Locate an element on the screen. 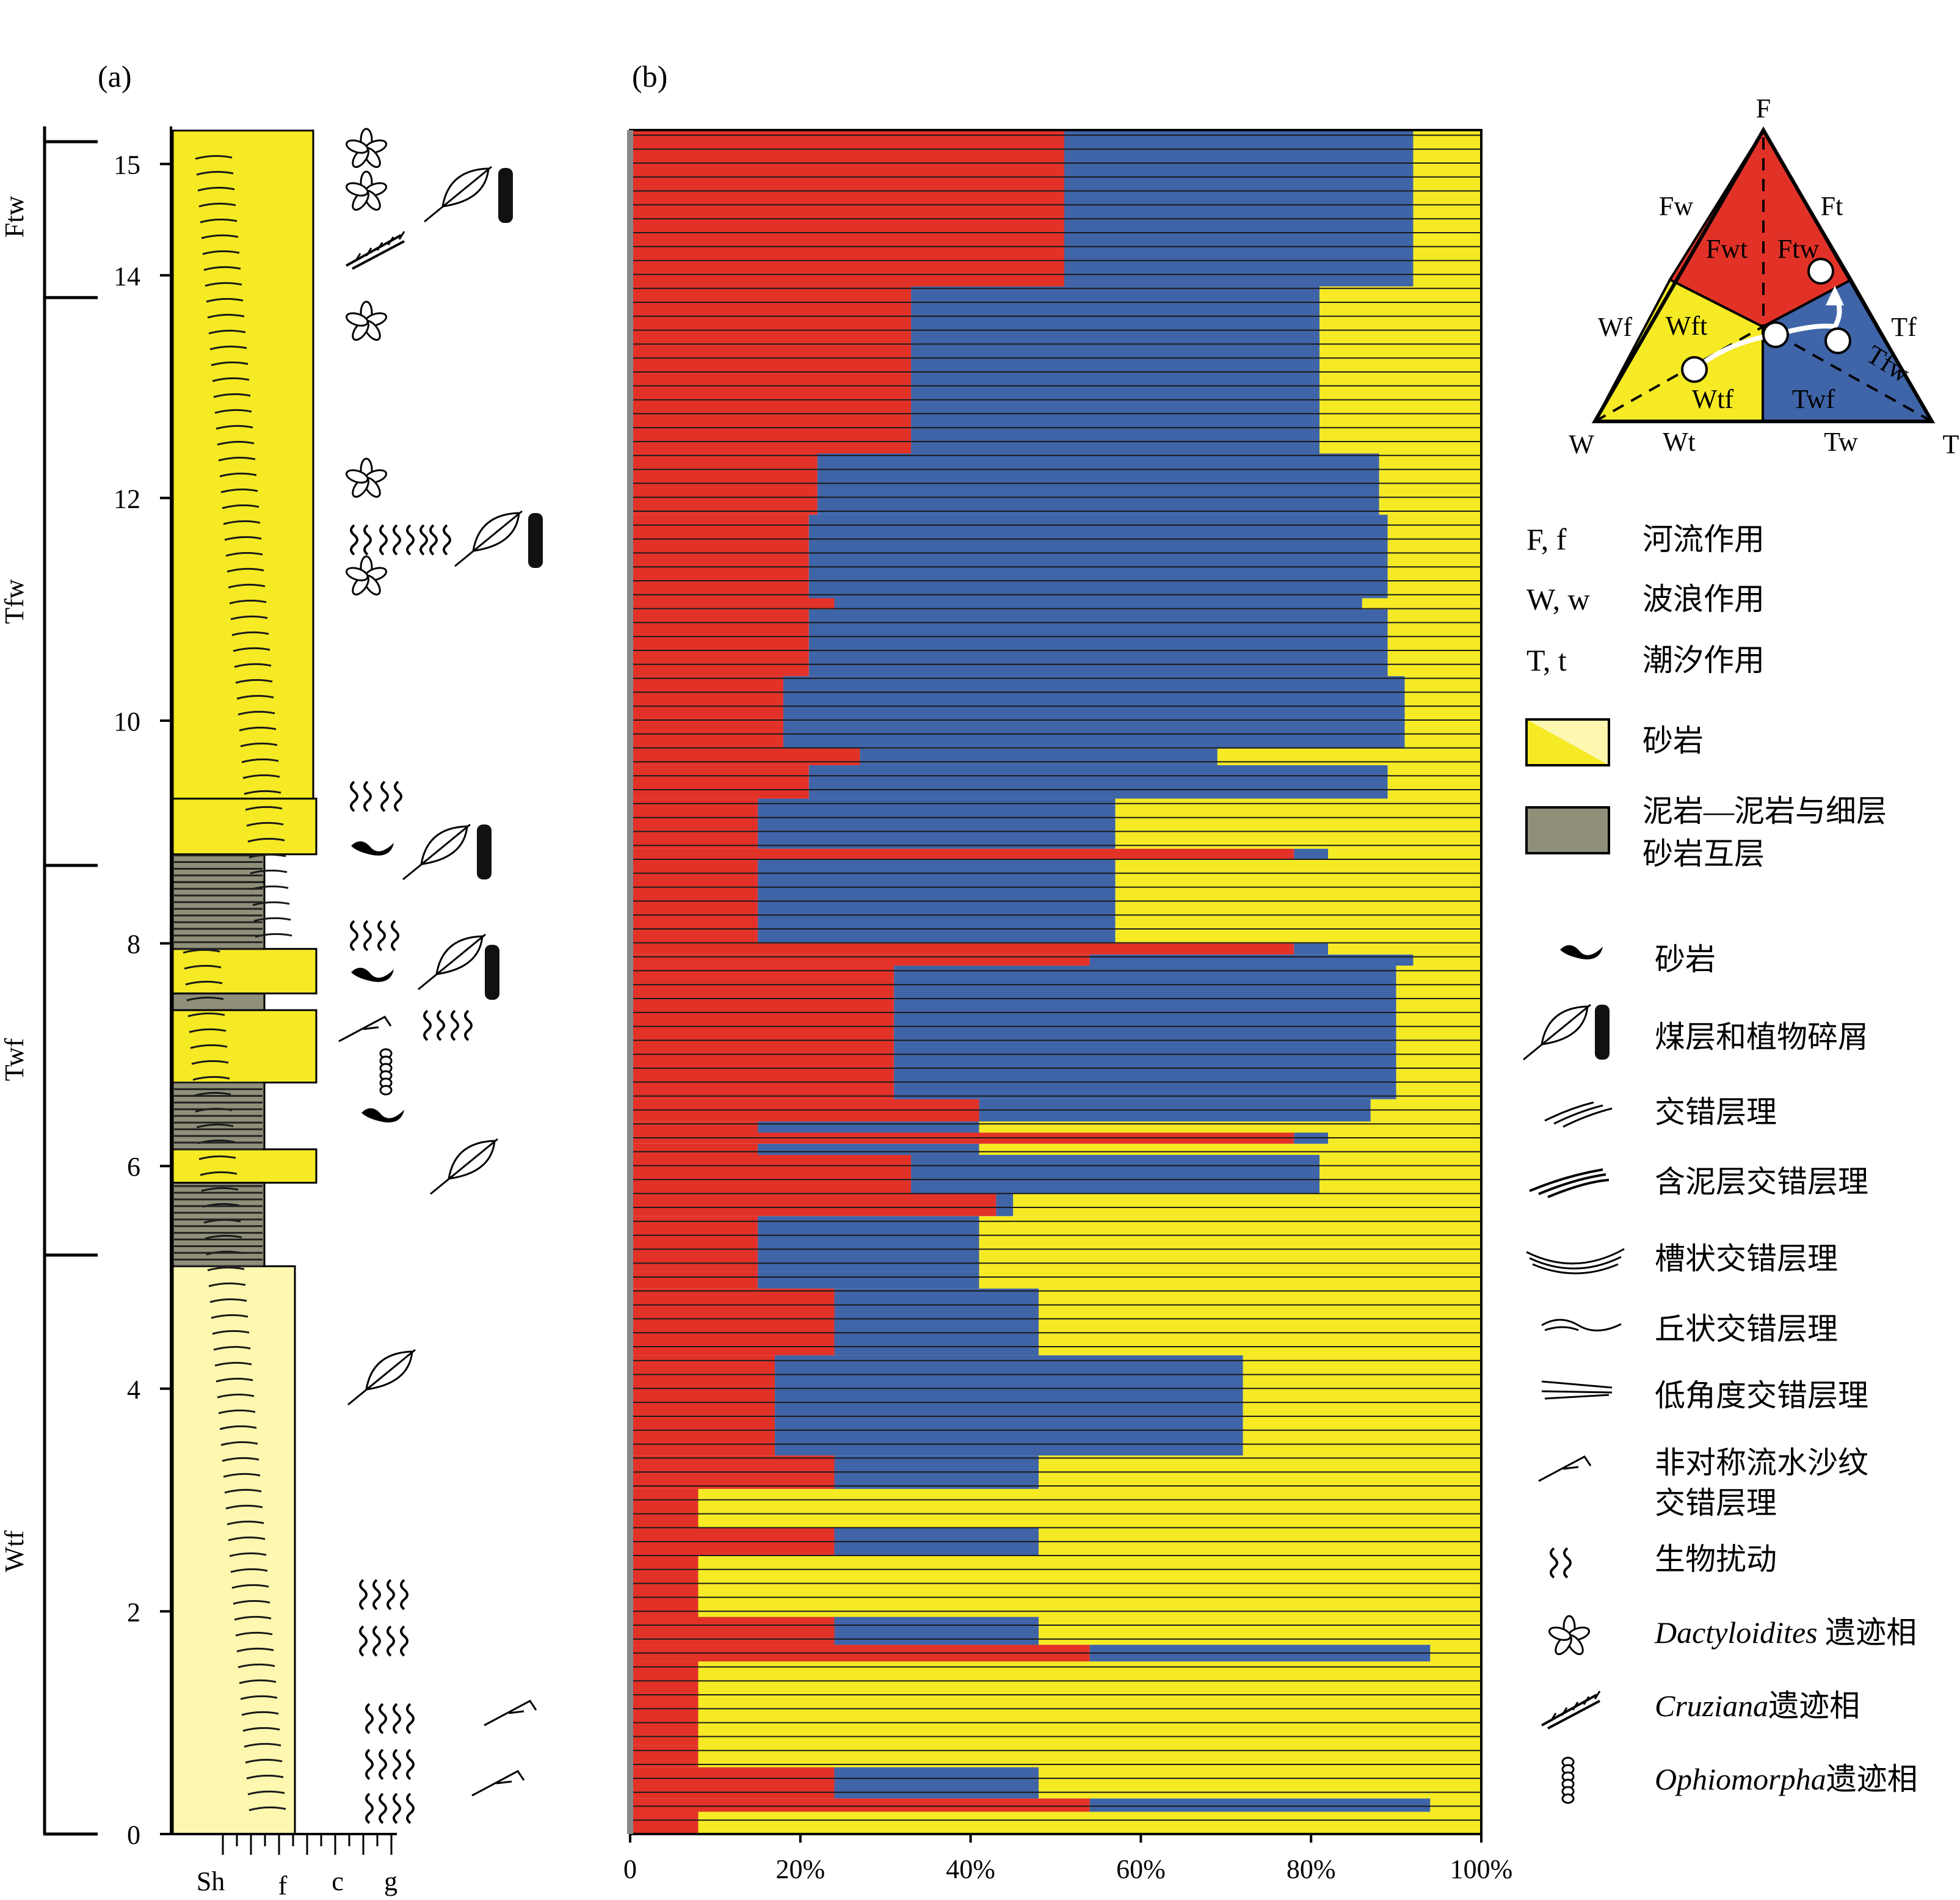 The width and height of the screenshot is (1960, 1900). x-tick-label-2: 40% is located at coordinates (970, 1869).